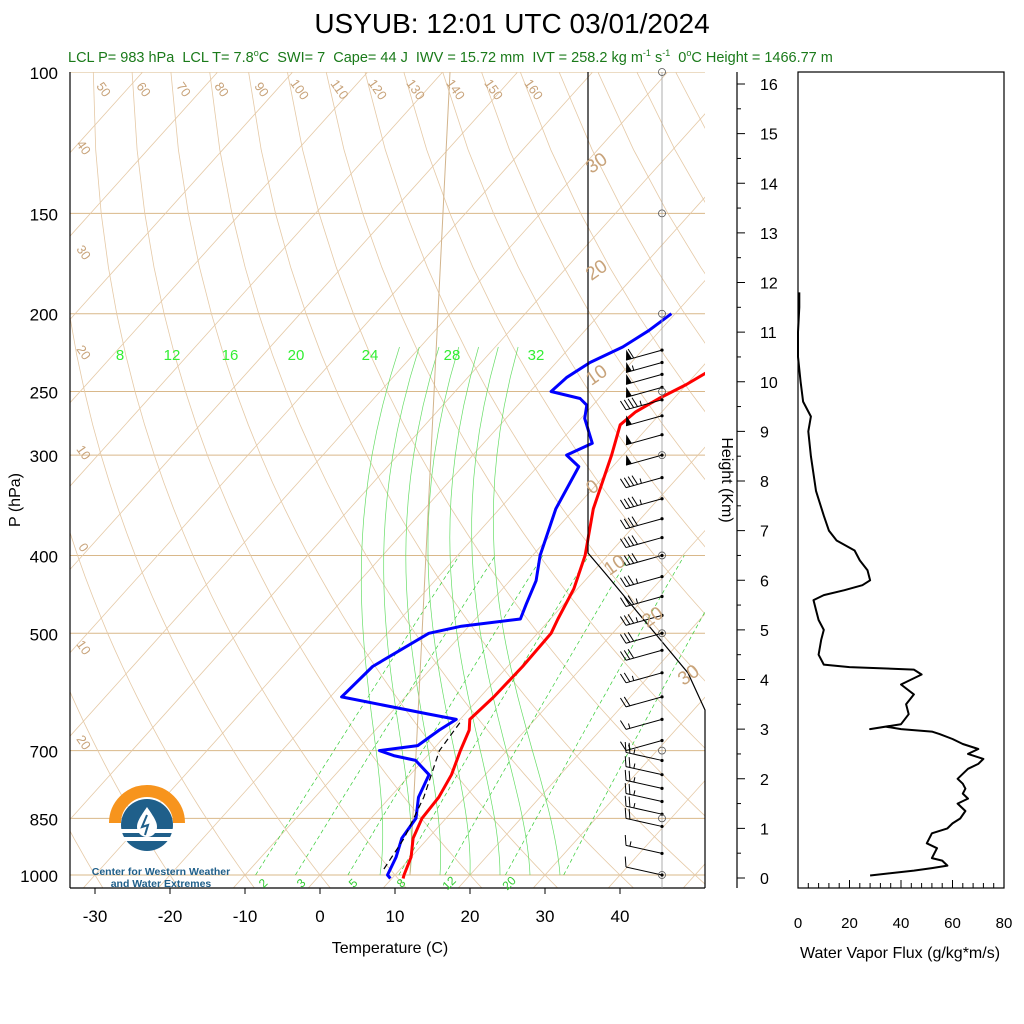  What do you see at coordinates (83, 647) in the screenshot?
I see `dry-adiabat-label: 10` at bounding box center [83, 647].